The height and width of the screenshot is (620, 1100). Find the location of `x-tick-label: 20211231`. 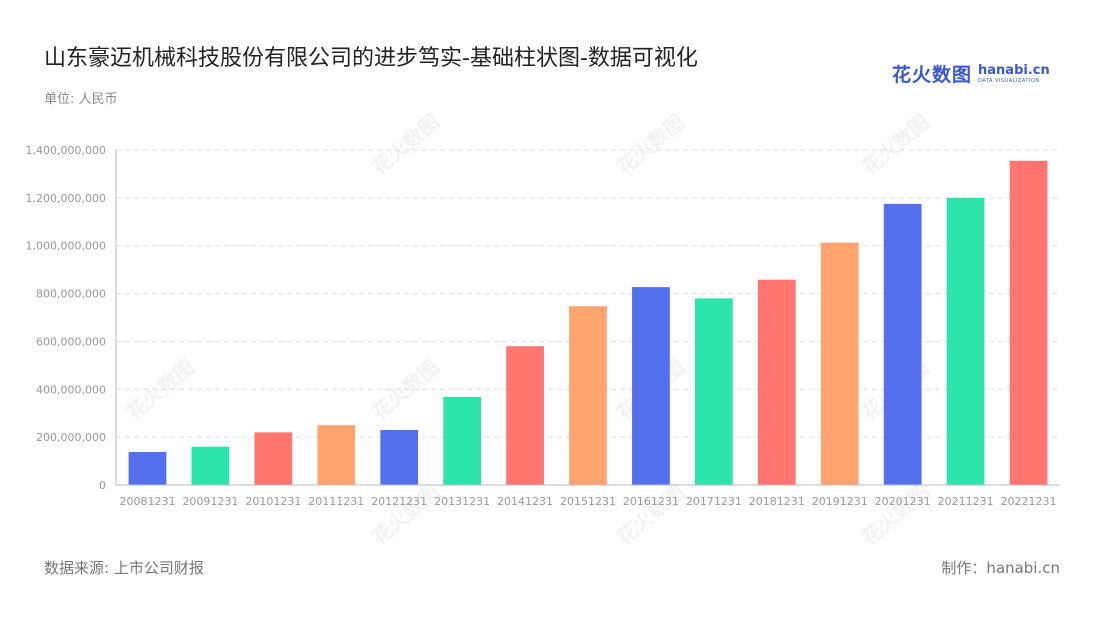

x-tick-label: 20211231 is located at coordinates (966, 501).